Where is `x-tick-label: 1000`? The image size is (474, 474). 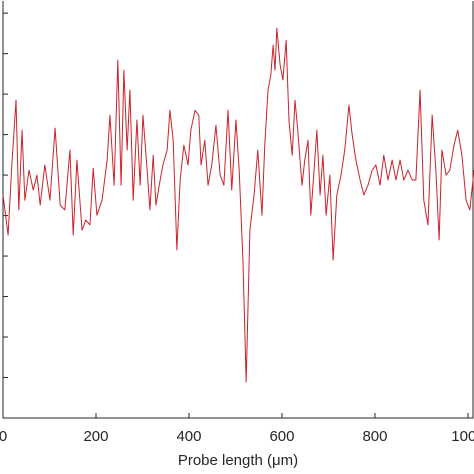
x-tick-label: 1000 is located at coordinates (462, 436).